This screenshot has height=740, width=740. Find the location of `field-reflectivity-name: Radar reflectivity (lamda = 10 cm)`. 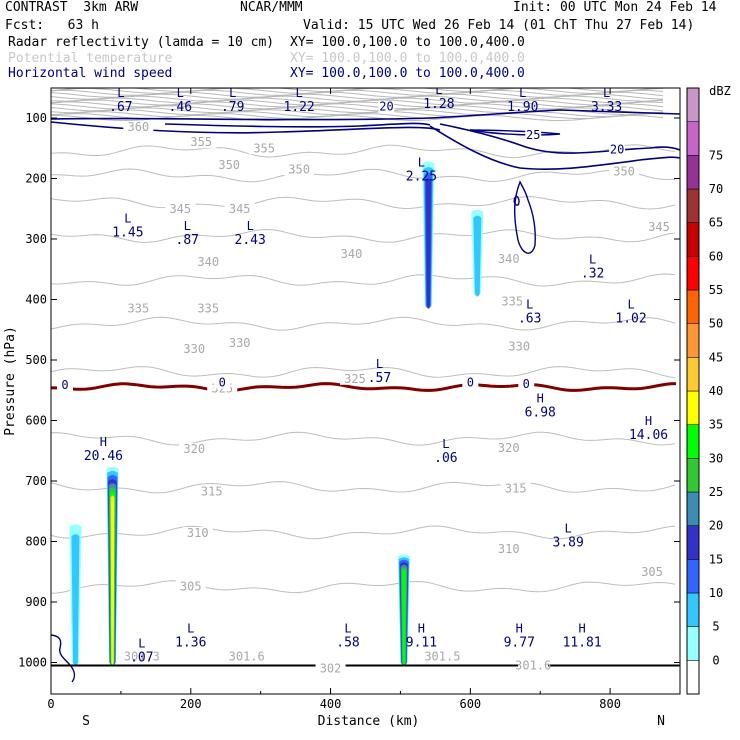

field-reflectivity-name: Radar reflectivity (lamda = 10 cm) is located at coordinates (141, 42).